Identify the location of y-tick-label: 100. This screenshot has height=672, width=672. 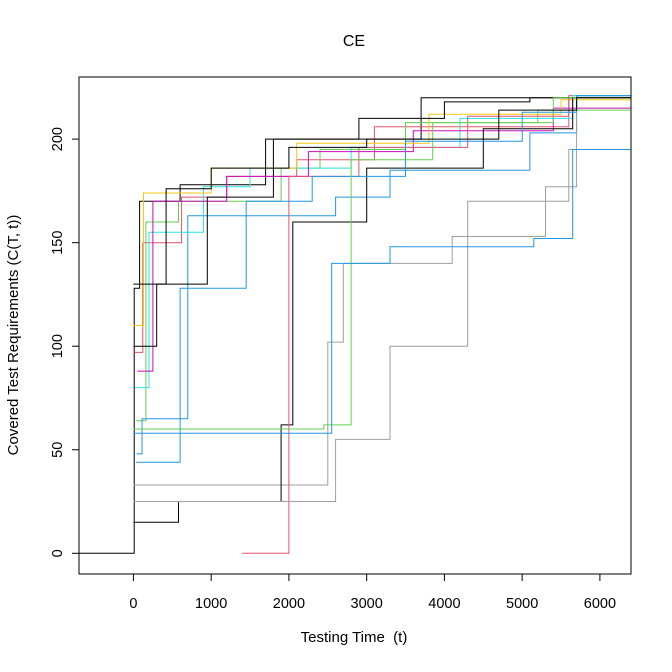
(58, 346).